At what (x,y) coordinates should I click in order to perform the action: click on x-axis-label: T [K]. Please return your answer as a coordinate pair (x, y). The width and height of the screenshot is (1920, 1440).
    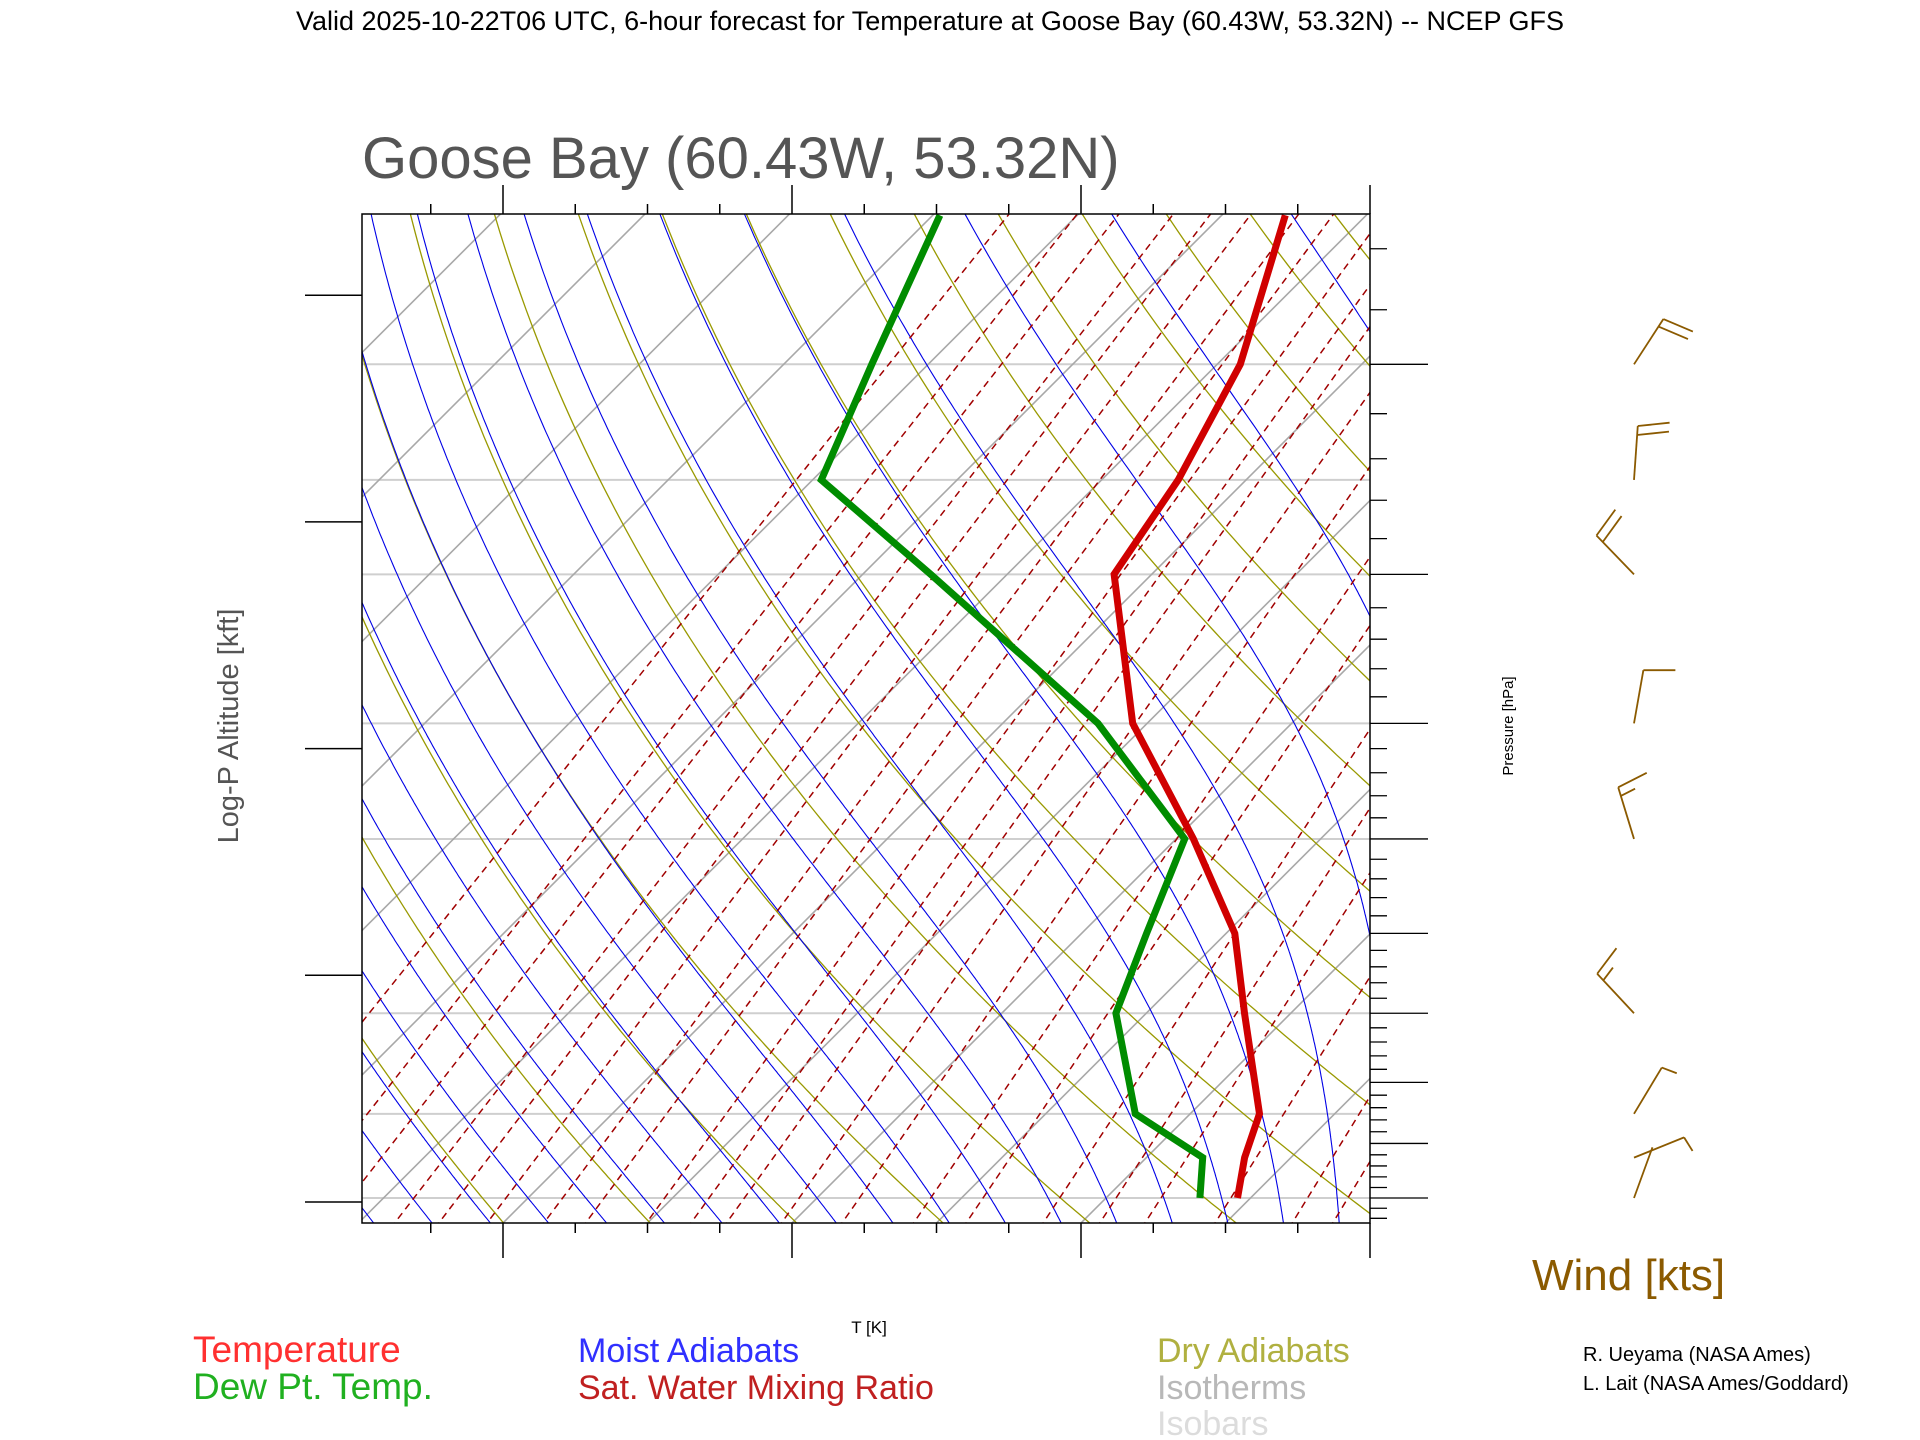
    Looking at the image, I should click on (869, 1327).